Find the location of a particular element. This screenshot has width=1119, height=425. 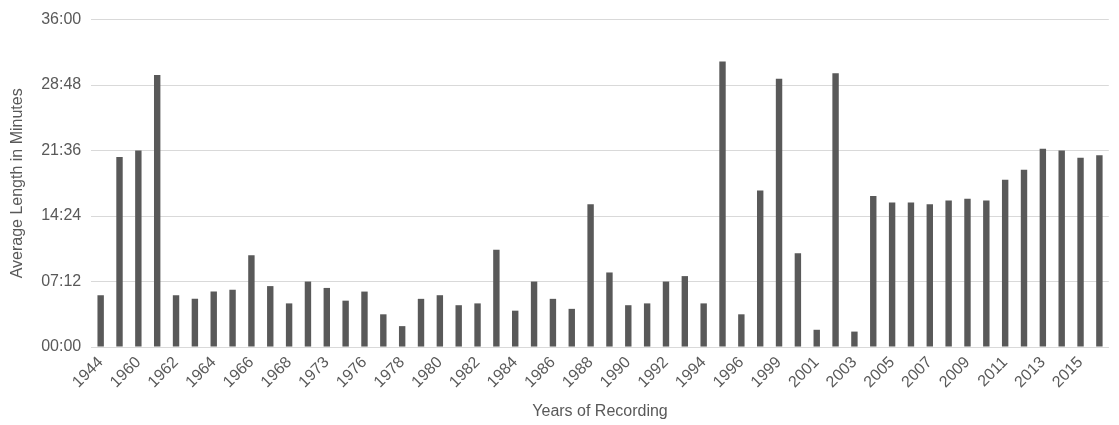

y-axis-title: Average Length in Minutes is located at coordinates (17, 183).